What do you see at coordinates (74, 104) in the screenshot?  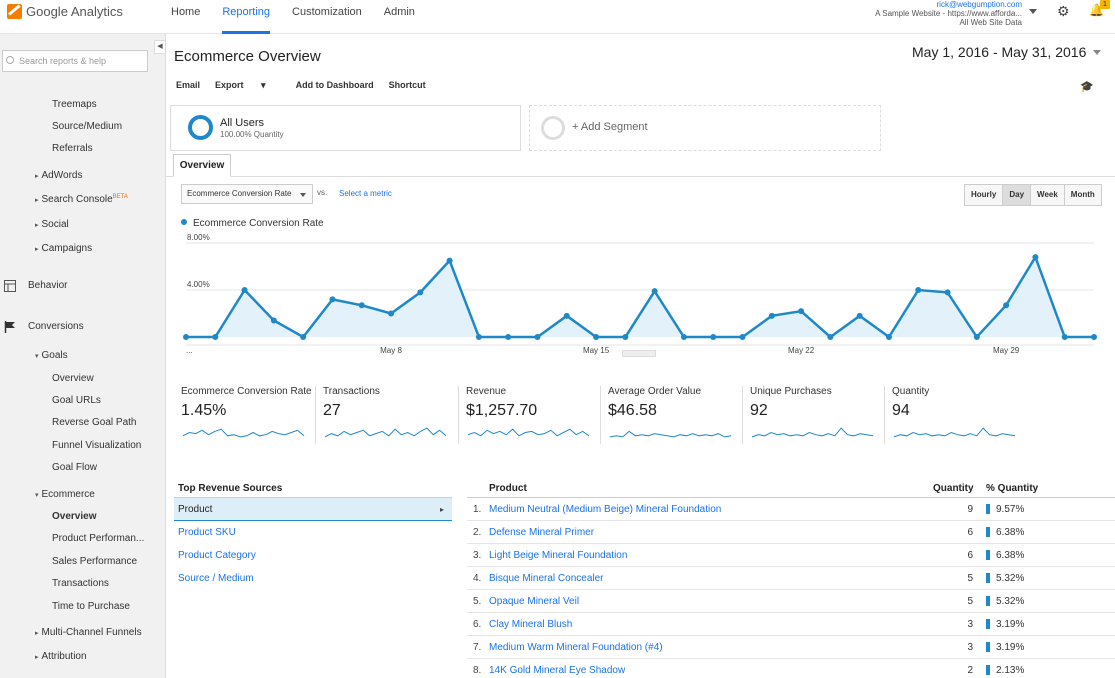 I see `sidebar-item-treemaps: Treemaps` at bounding box center [74, 104].